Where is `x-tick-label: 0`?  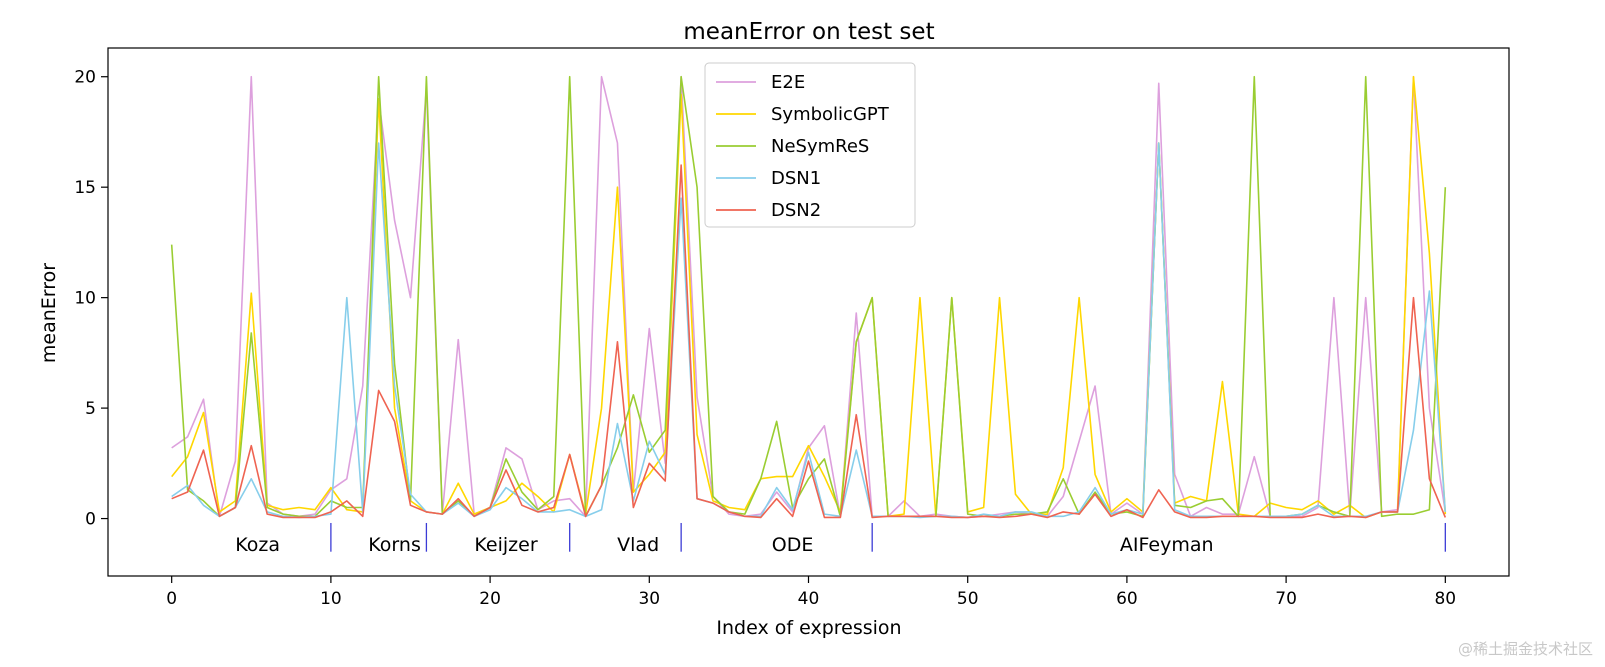 x-tick-label: 0 is located at coordinates (171, 599).